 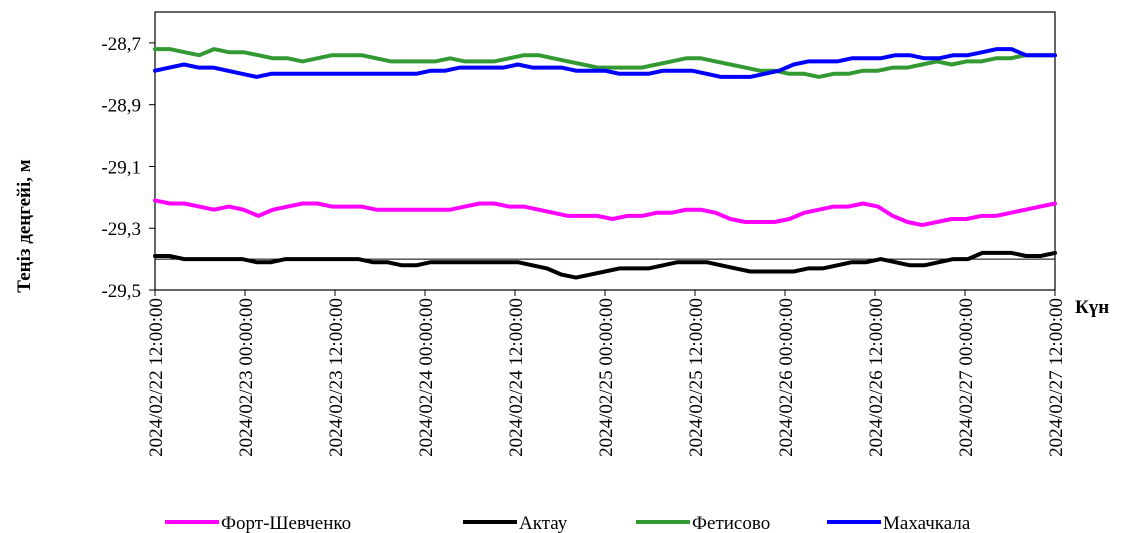 What do you see at coordinates (786, 377) in the screenshot?
I see `x-tick-label: 2024/02/26 00:00:00` at bounding box center [786, 377].